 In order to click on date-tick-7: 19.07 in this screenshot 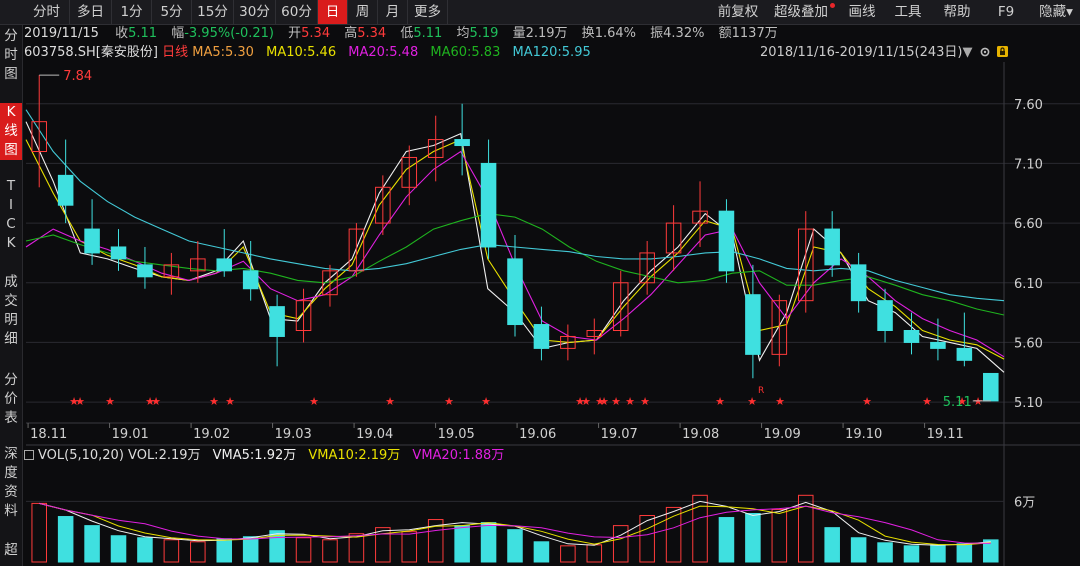, I will do `click(619, 434)`.